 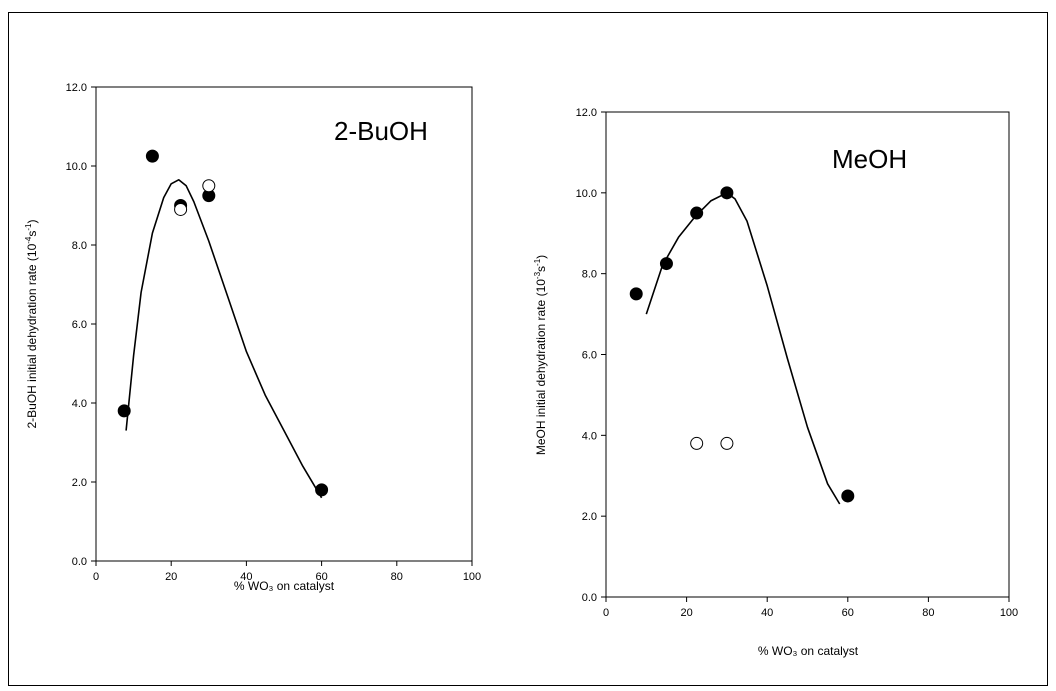 I want to click on x-tick-label-meoh-5: 100, so click(x=1009, y=613).